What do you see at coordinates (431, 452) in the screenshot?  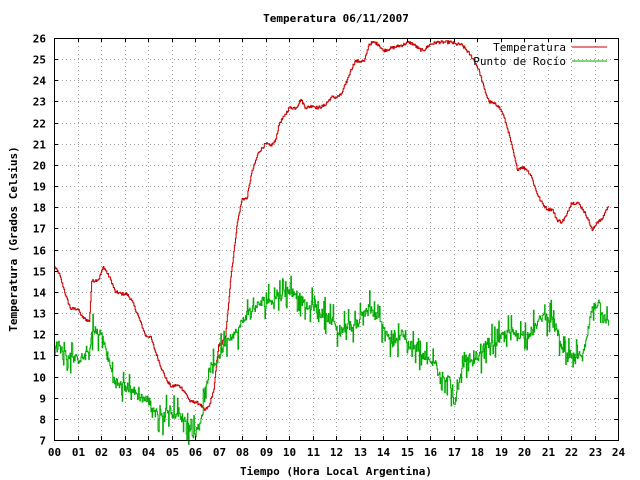 I see `x-tick-label: 16` at bounding box center [431, 452].